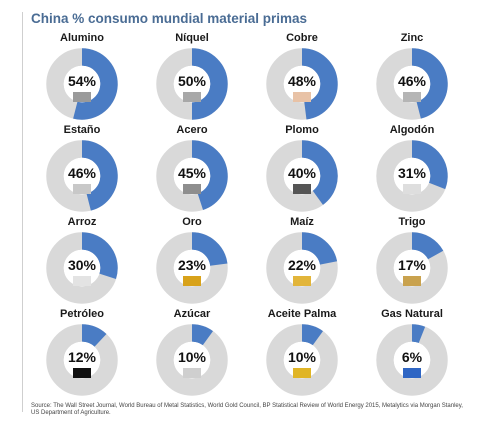 The height and width of the screenshot is (422, 482). Describe the element at coordinates (302, 173) in the screenshot. I see `donut-value-label: 40%` at that location.